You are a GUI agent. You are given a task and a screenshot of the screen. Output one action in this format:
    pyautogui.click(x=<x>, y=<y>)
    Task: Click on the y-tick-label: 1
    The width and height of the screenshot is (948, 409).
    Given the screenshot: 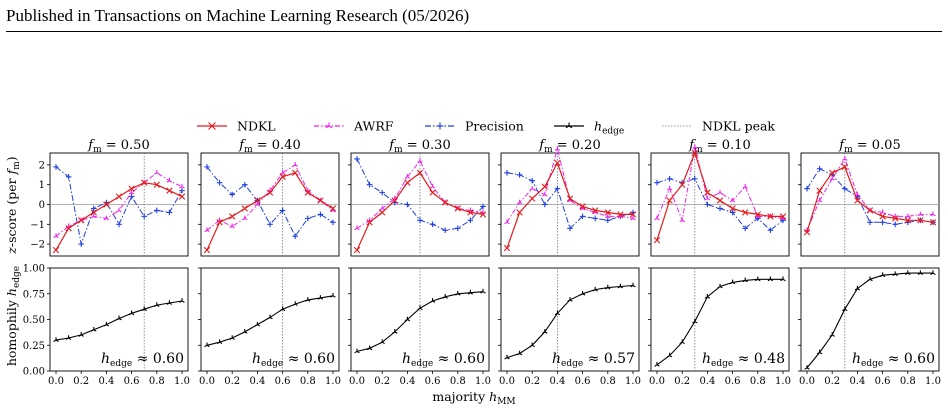 What is the action you would take?
    pyautogui.click(x=42, y=185)
    